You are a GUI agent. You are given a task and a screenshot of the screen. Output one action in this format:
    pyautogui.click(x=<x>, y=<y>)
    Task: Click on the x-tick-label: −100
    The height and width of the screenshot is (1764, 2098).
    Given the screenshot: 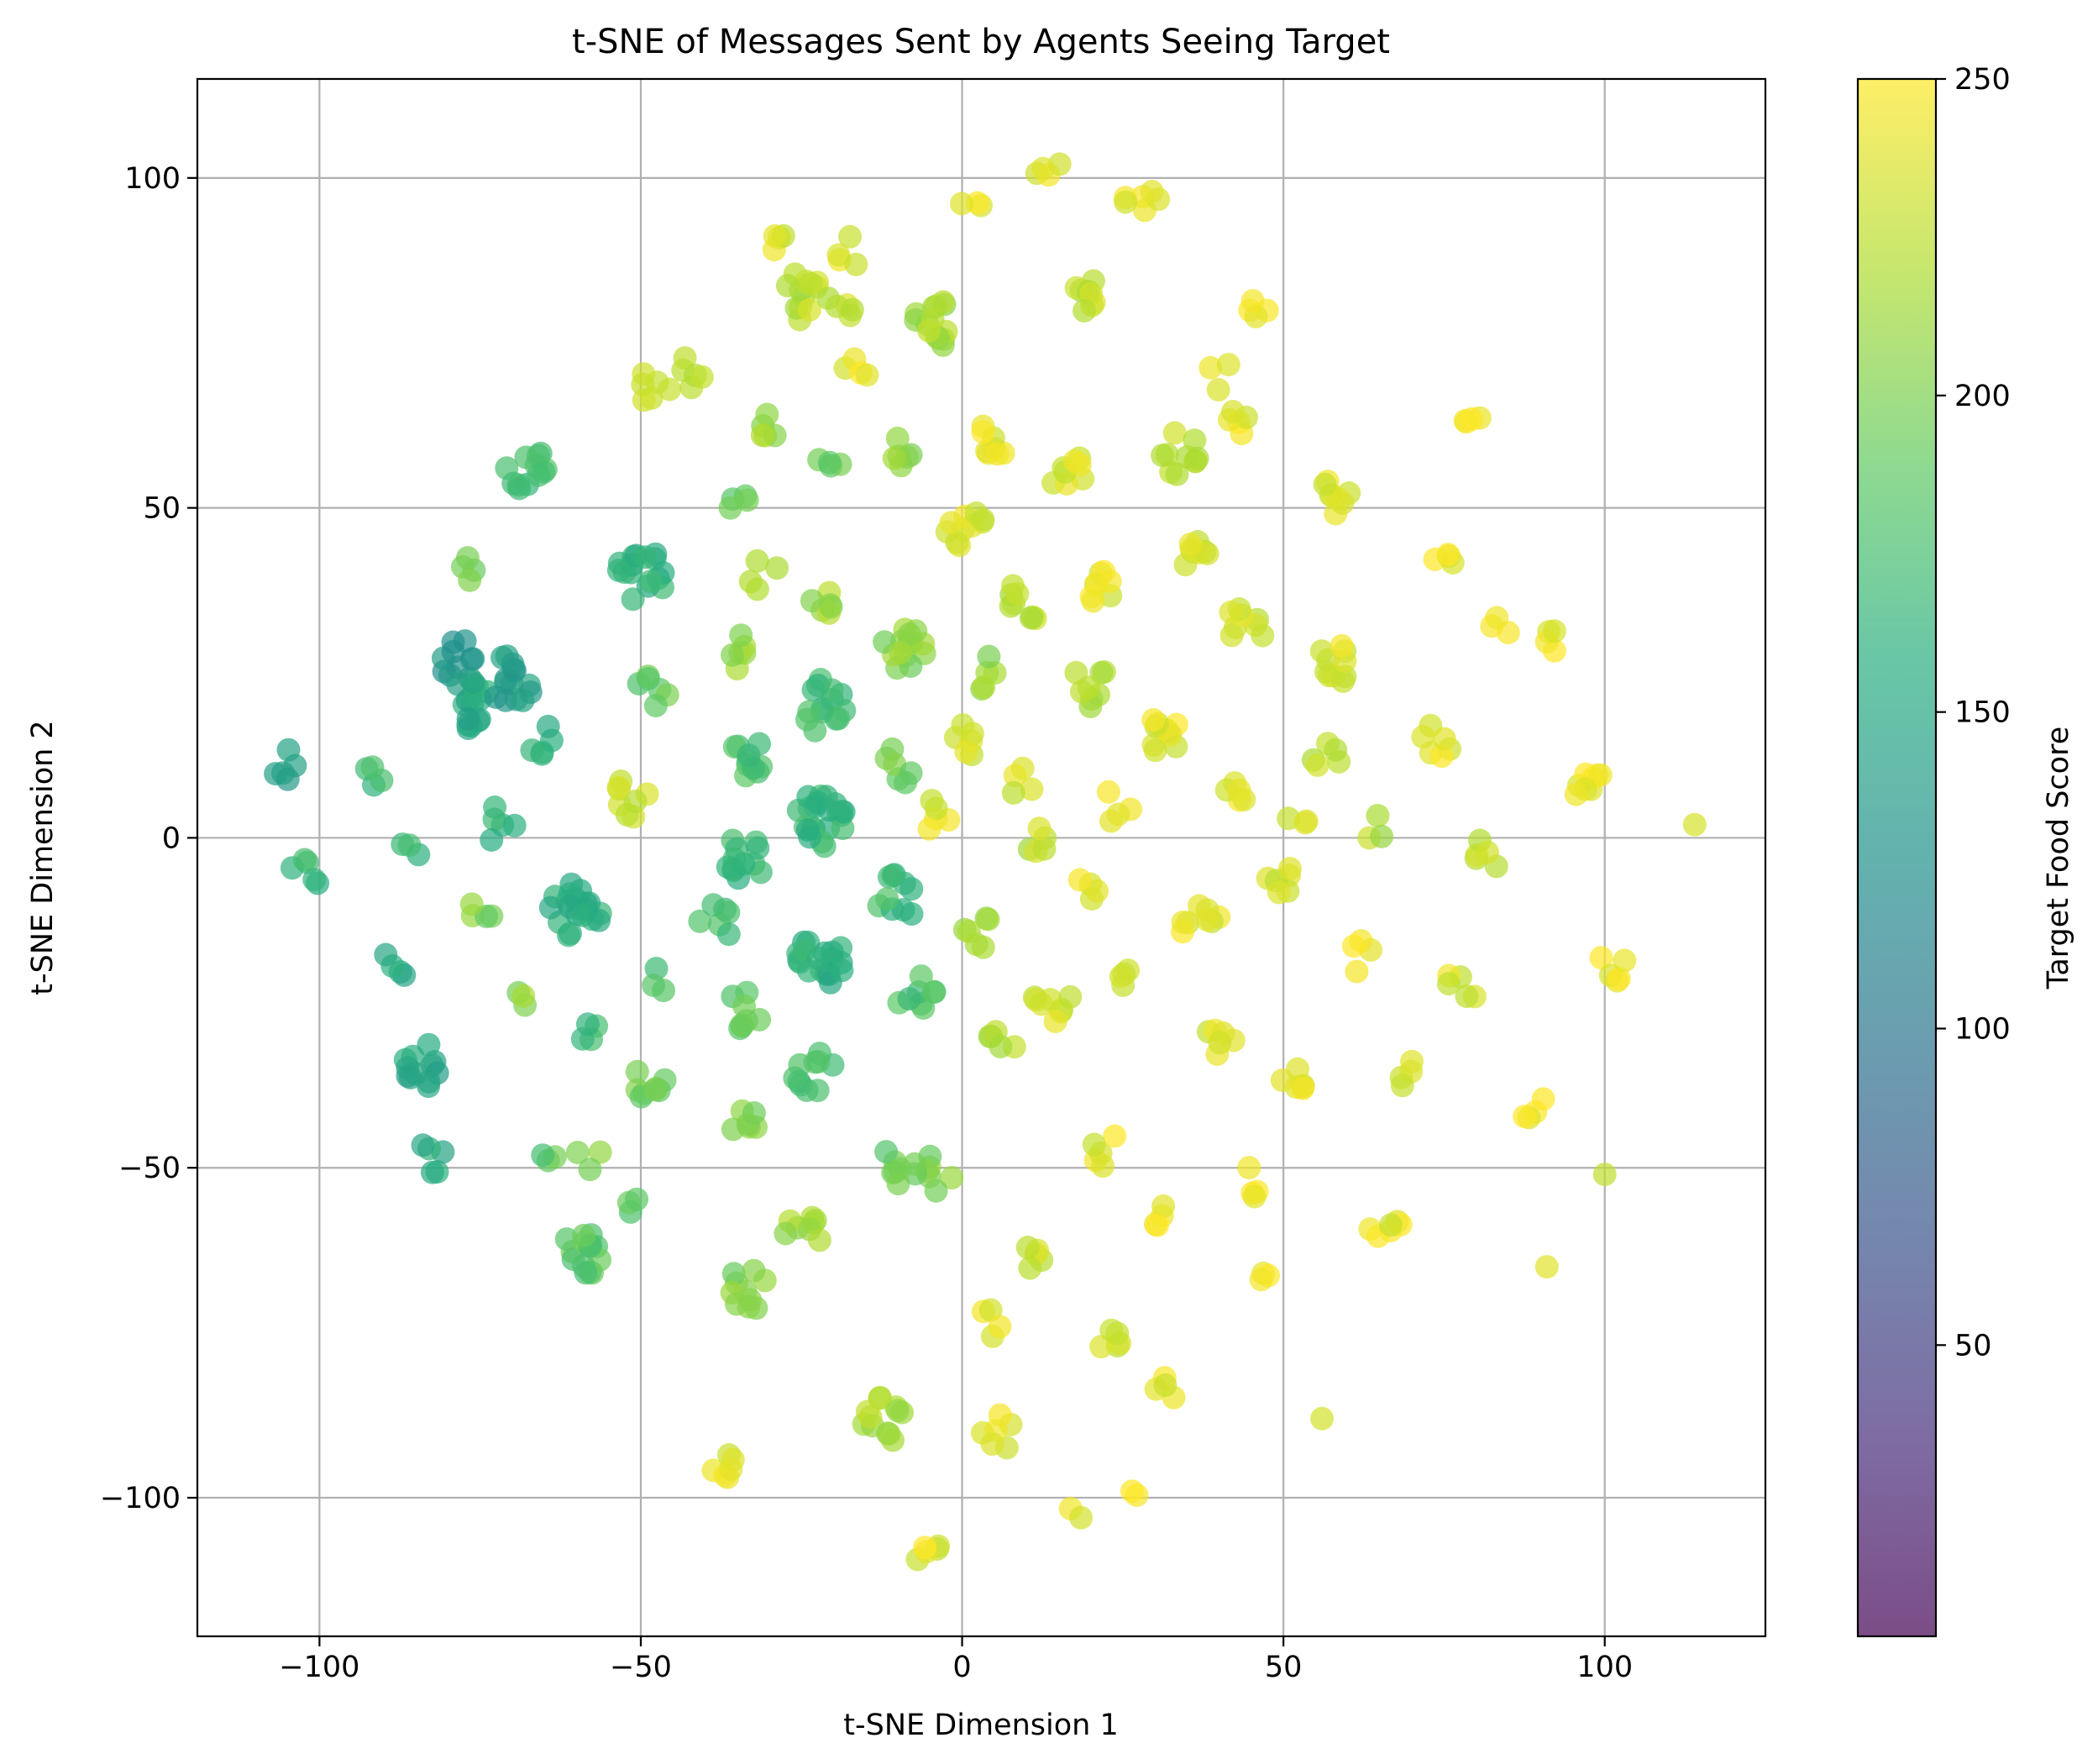 What is the action you would take?
    pyautogui.click(x=319, y=1667)
    